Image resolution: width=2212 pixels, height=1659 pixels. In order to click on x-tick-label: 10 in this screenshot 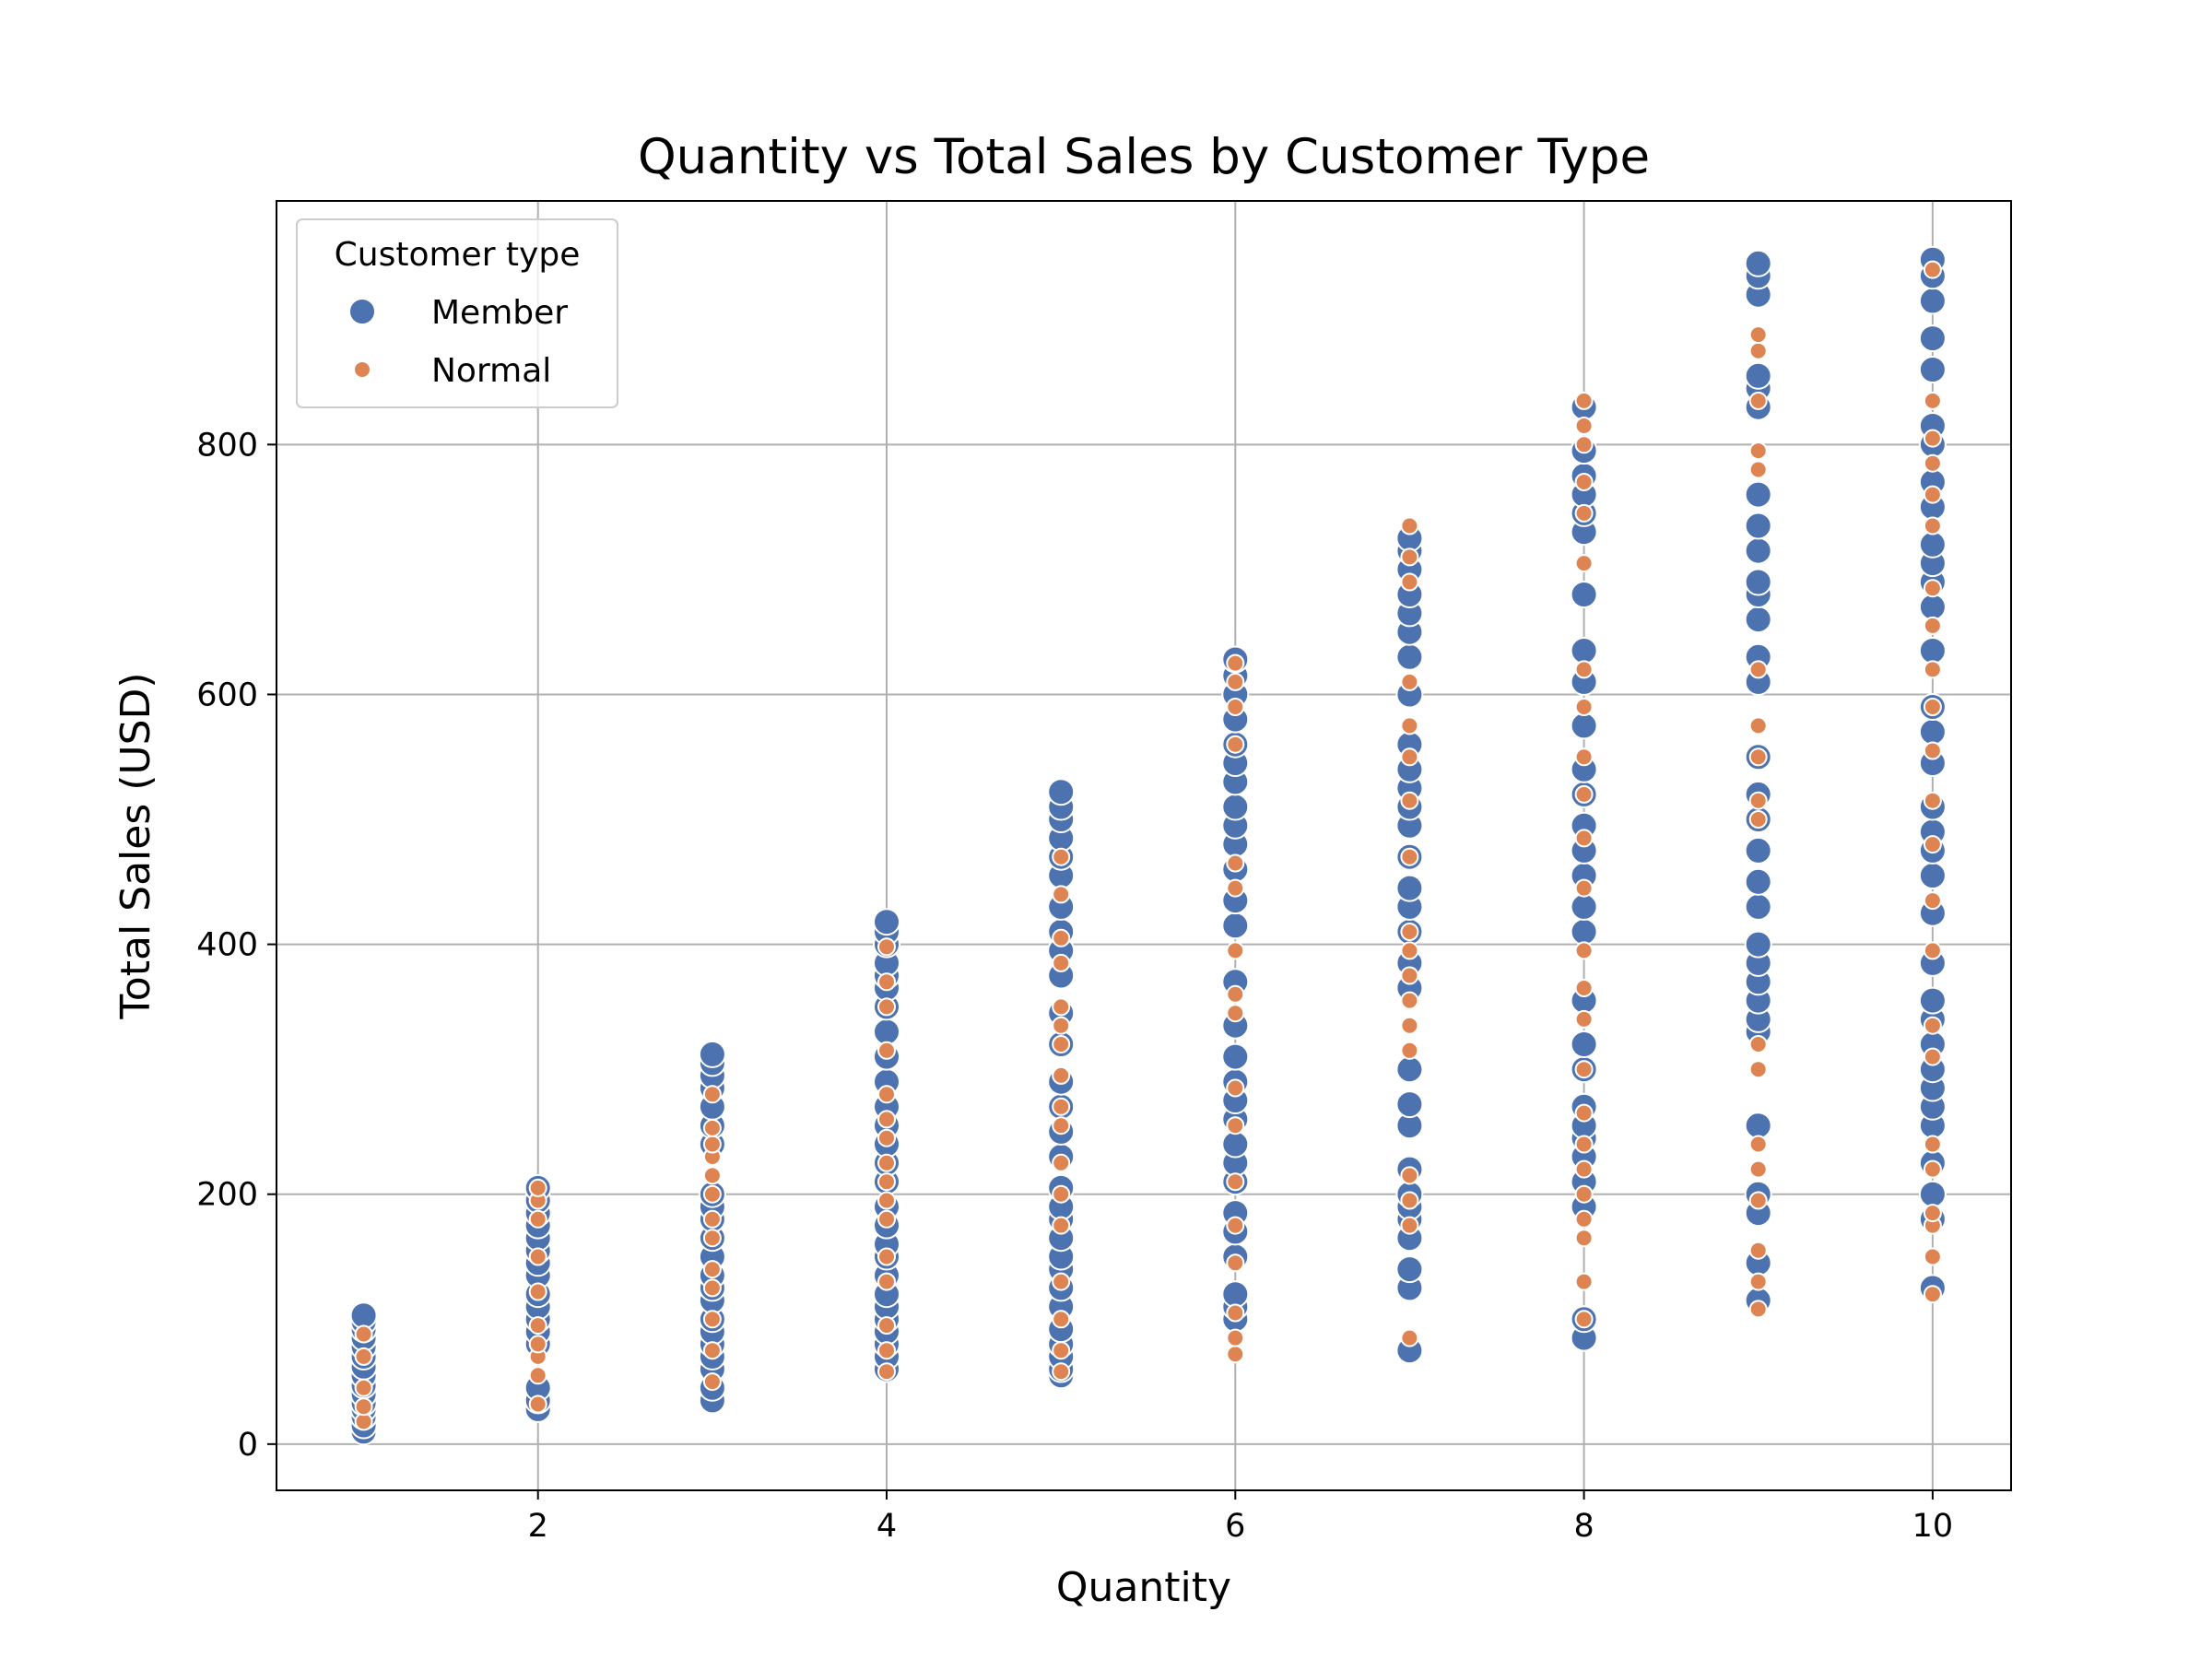, I will do `click(1933, 1526)`.